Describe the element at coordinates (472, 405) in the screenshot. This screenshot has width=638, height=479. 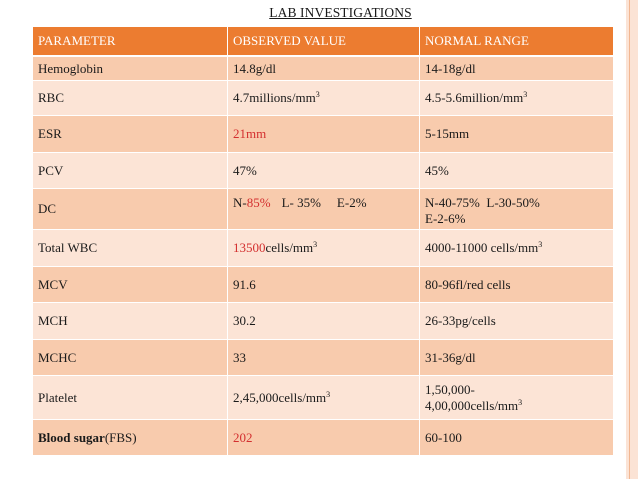
I see `normal-line-2: 4,00,000cells/mm` at that location.